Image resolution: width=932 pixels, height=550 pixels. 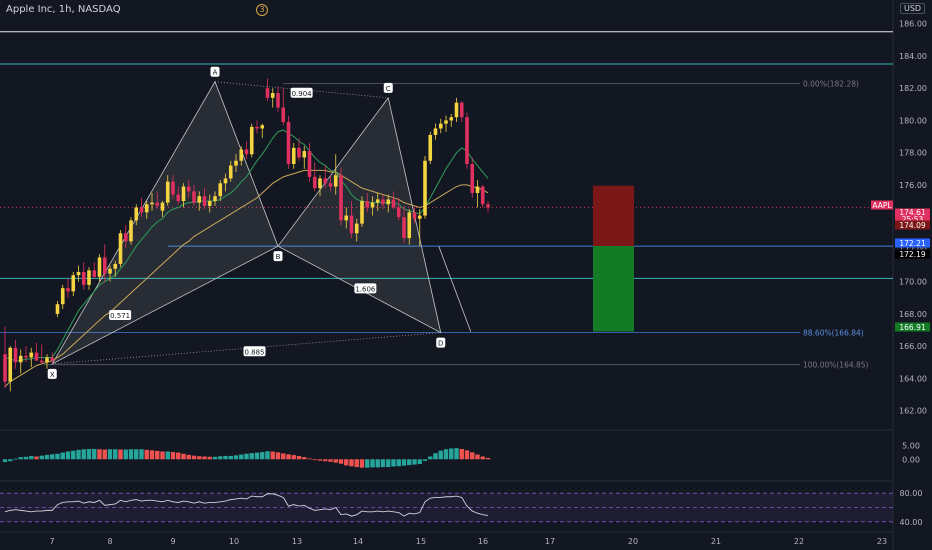 What do you see at coordinates (913, 120) in the screenshot?
I see `price-tick-label: 180.00` at bounding box center [913, 120].